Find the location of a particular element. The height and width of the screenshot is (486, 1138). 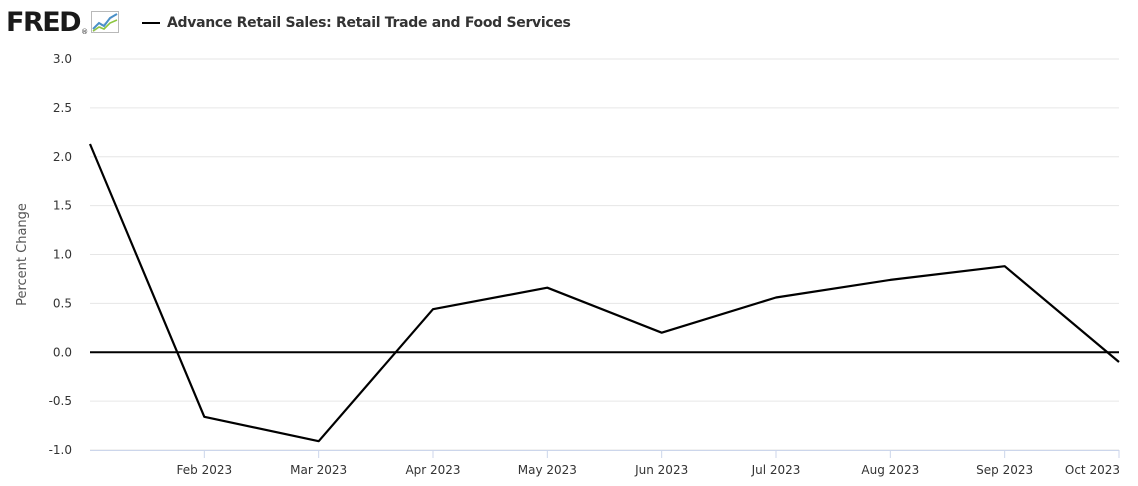

legend-swatch is located at coordinates (151, 23).